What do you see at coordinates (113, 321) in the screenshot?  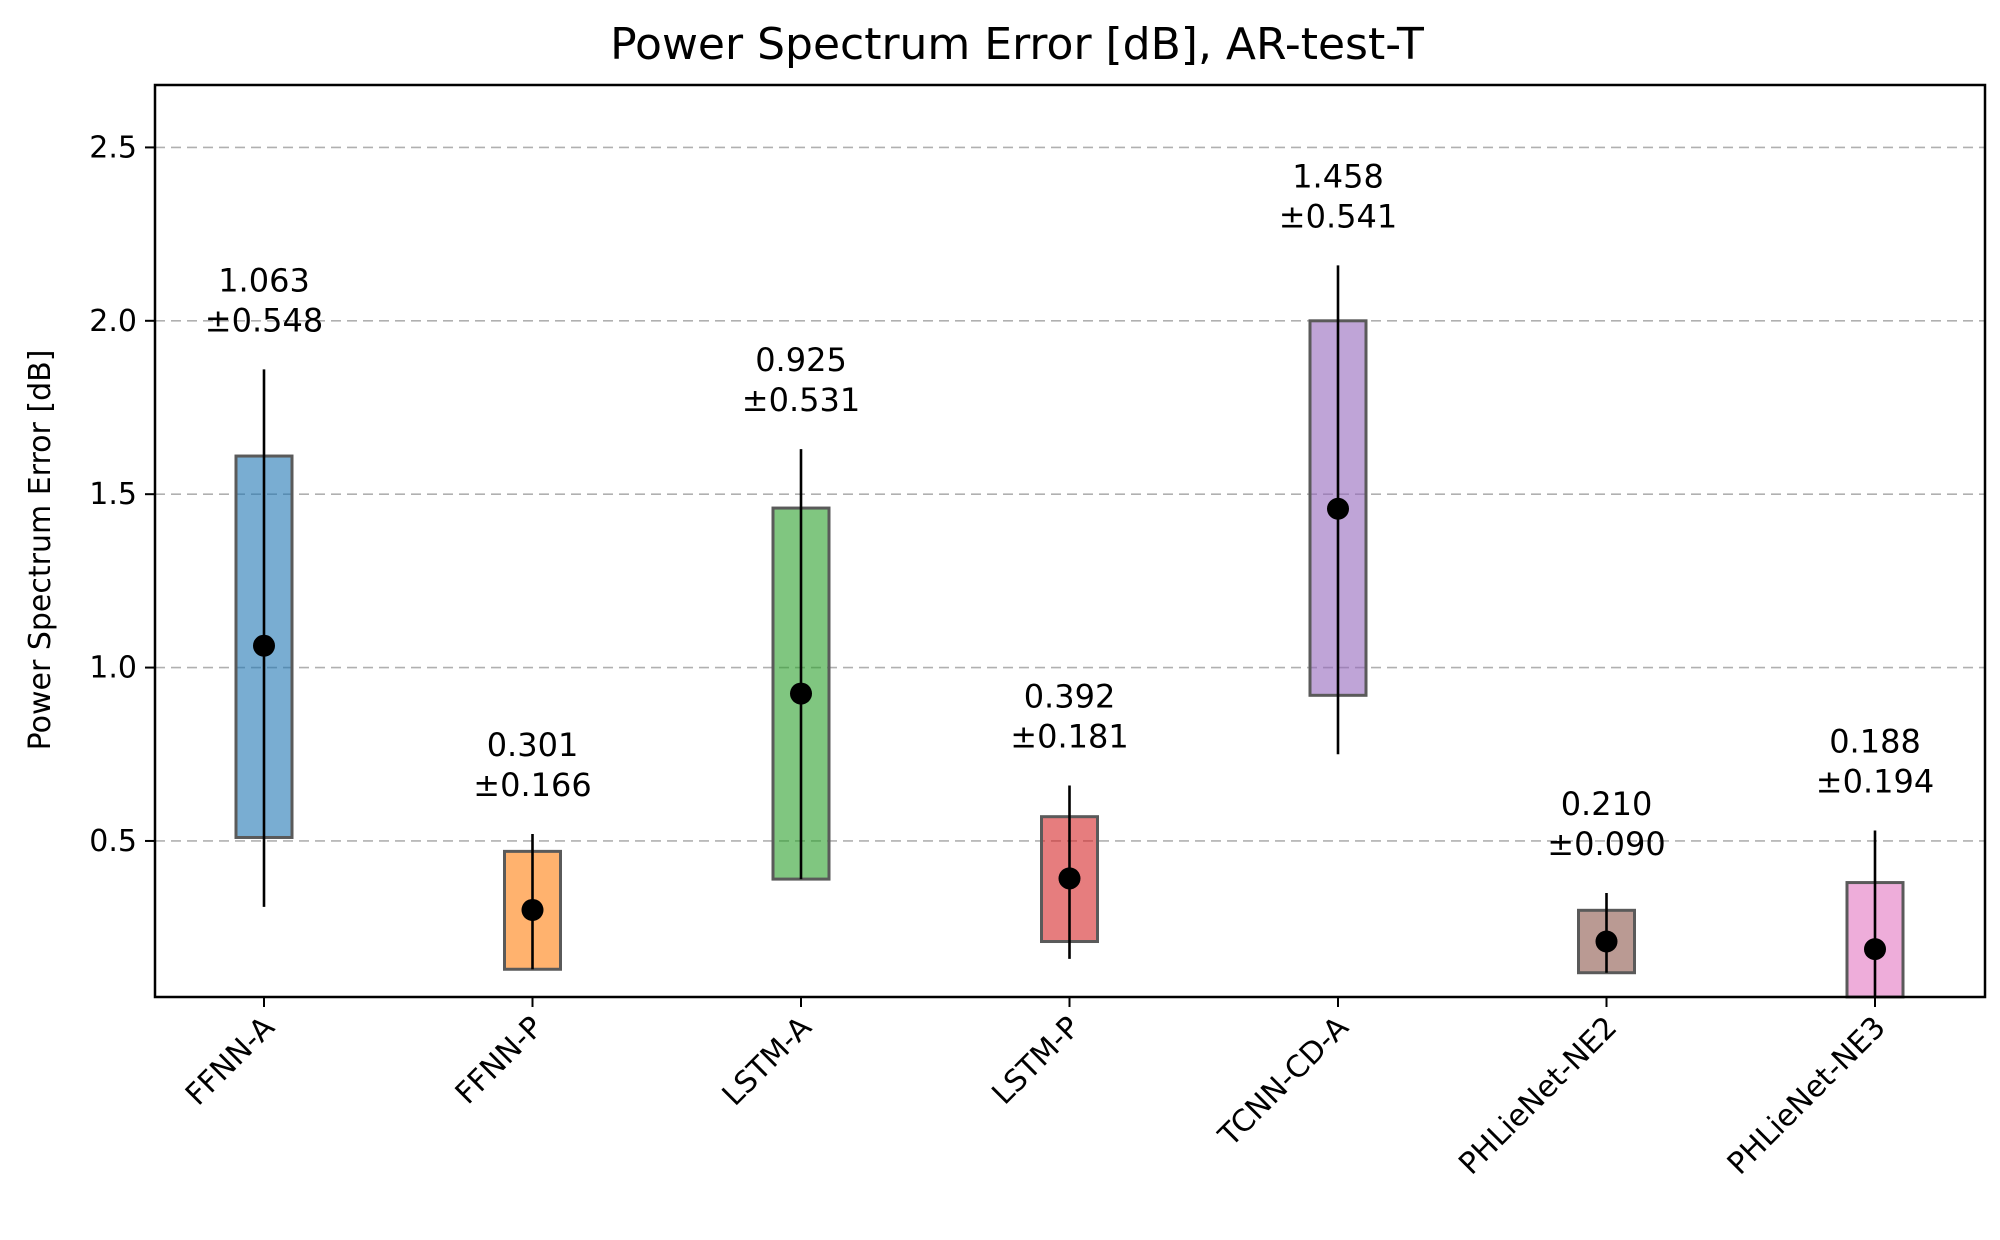 I see `y-tick-label: 2.0` at bounding box center [113, 321].